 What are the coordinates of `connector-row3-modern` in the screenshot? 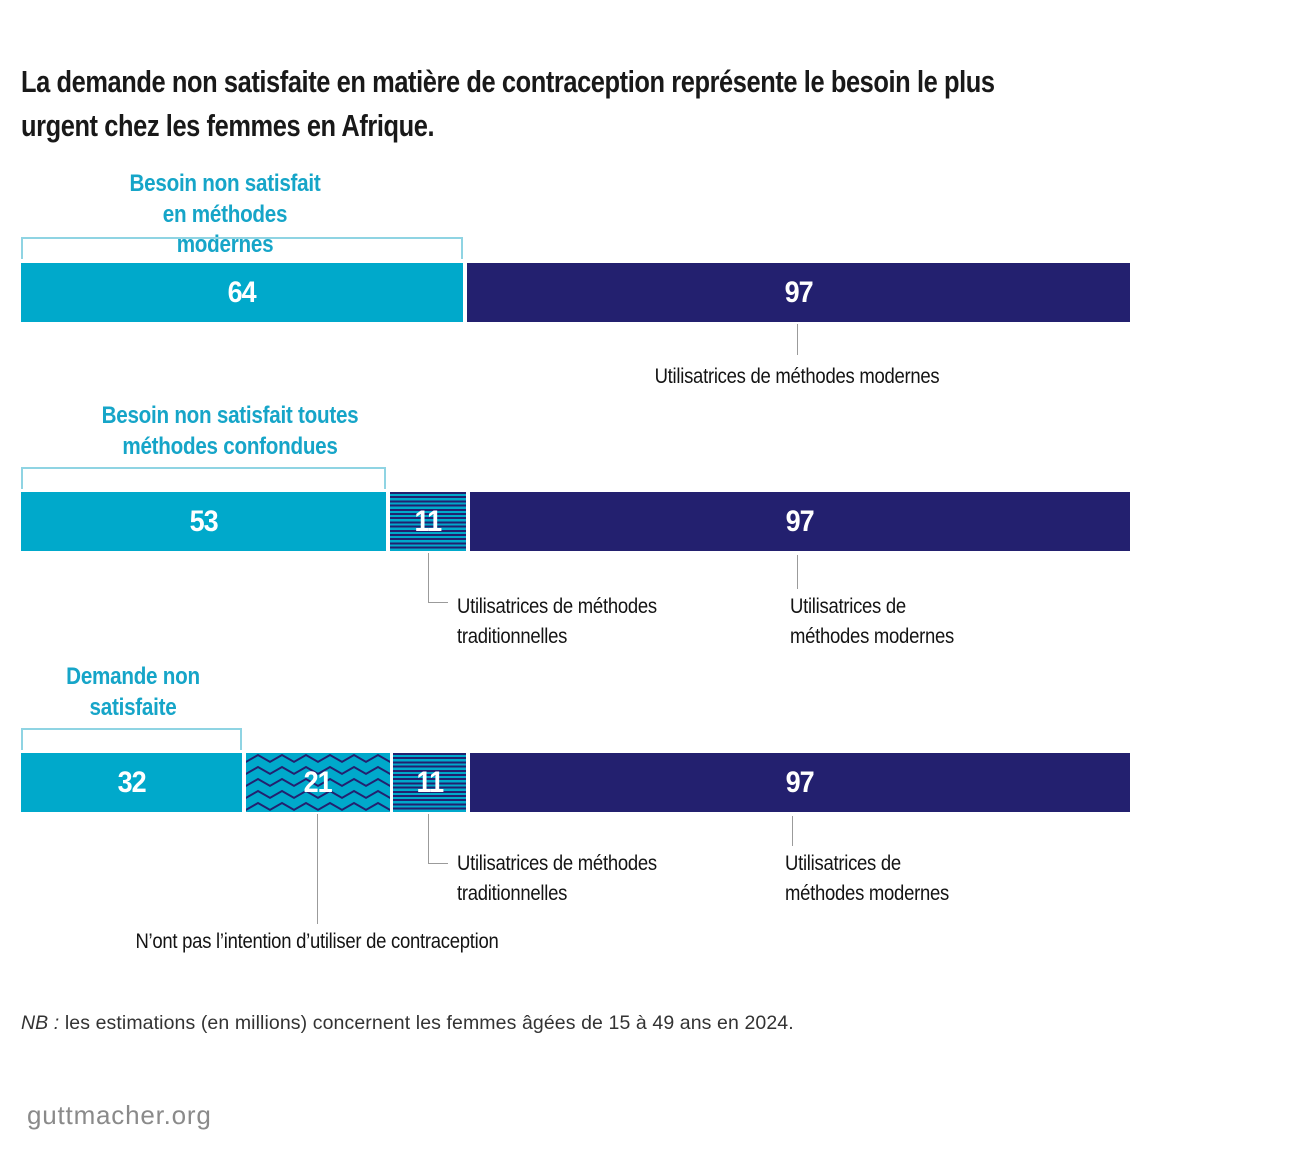 It's located at (792, 831).